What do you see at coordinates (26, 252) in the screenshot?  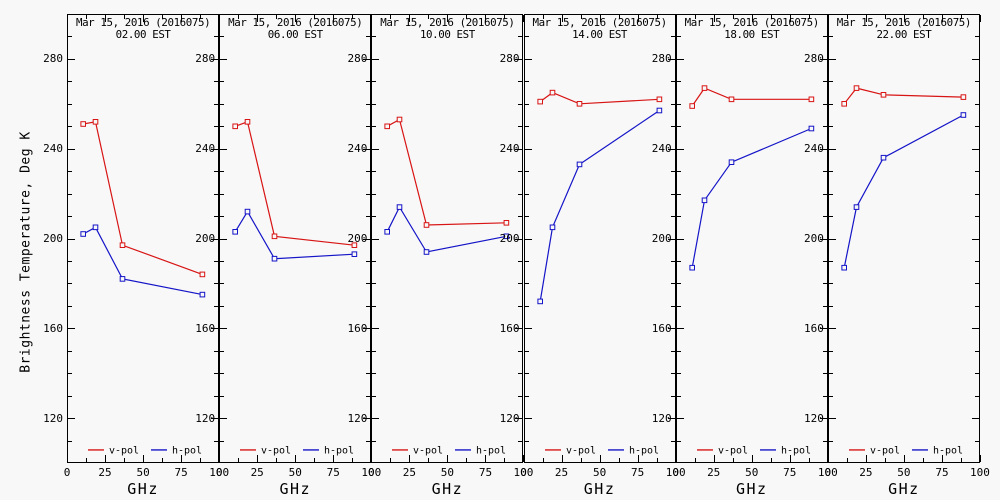 I see `y-axis-label: Brightness Temperature, Deg K` at bounding box center [26, 252].